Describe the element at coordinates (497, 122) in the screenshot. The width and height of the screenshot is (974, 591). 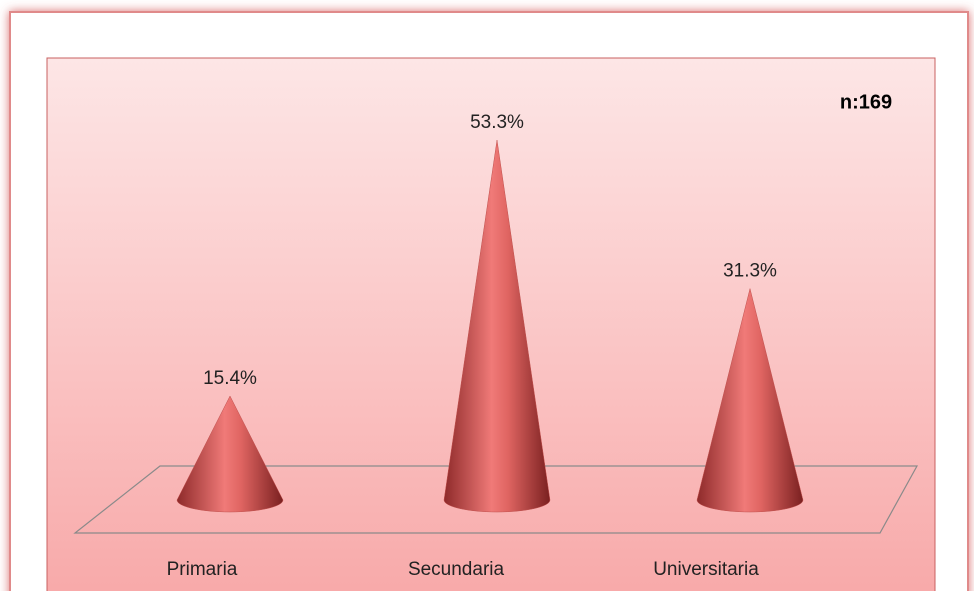
I see `data-label: 53.3%` at that location.